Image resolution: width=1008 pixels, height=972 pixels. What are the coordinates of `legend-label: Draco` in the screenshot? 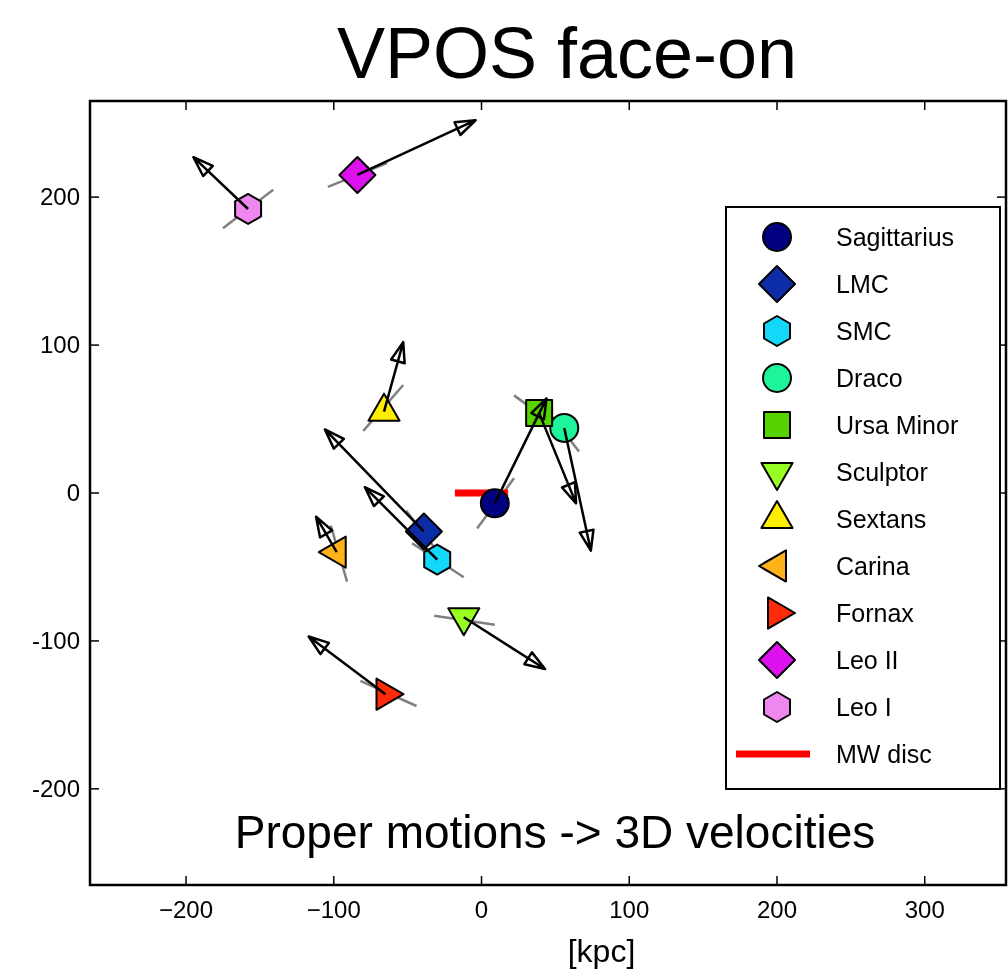 It's located at (869, 378).